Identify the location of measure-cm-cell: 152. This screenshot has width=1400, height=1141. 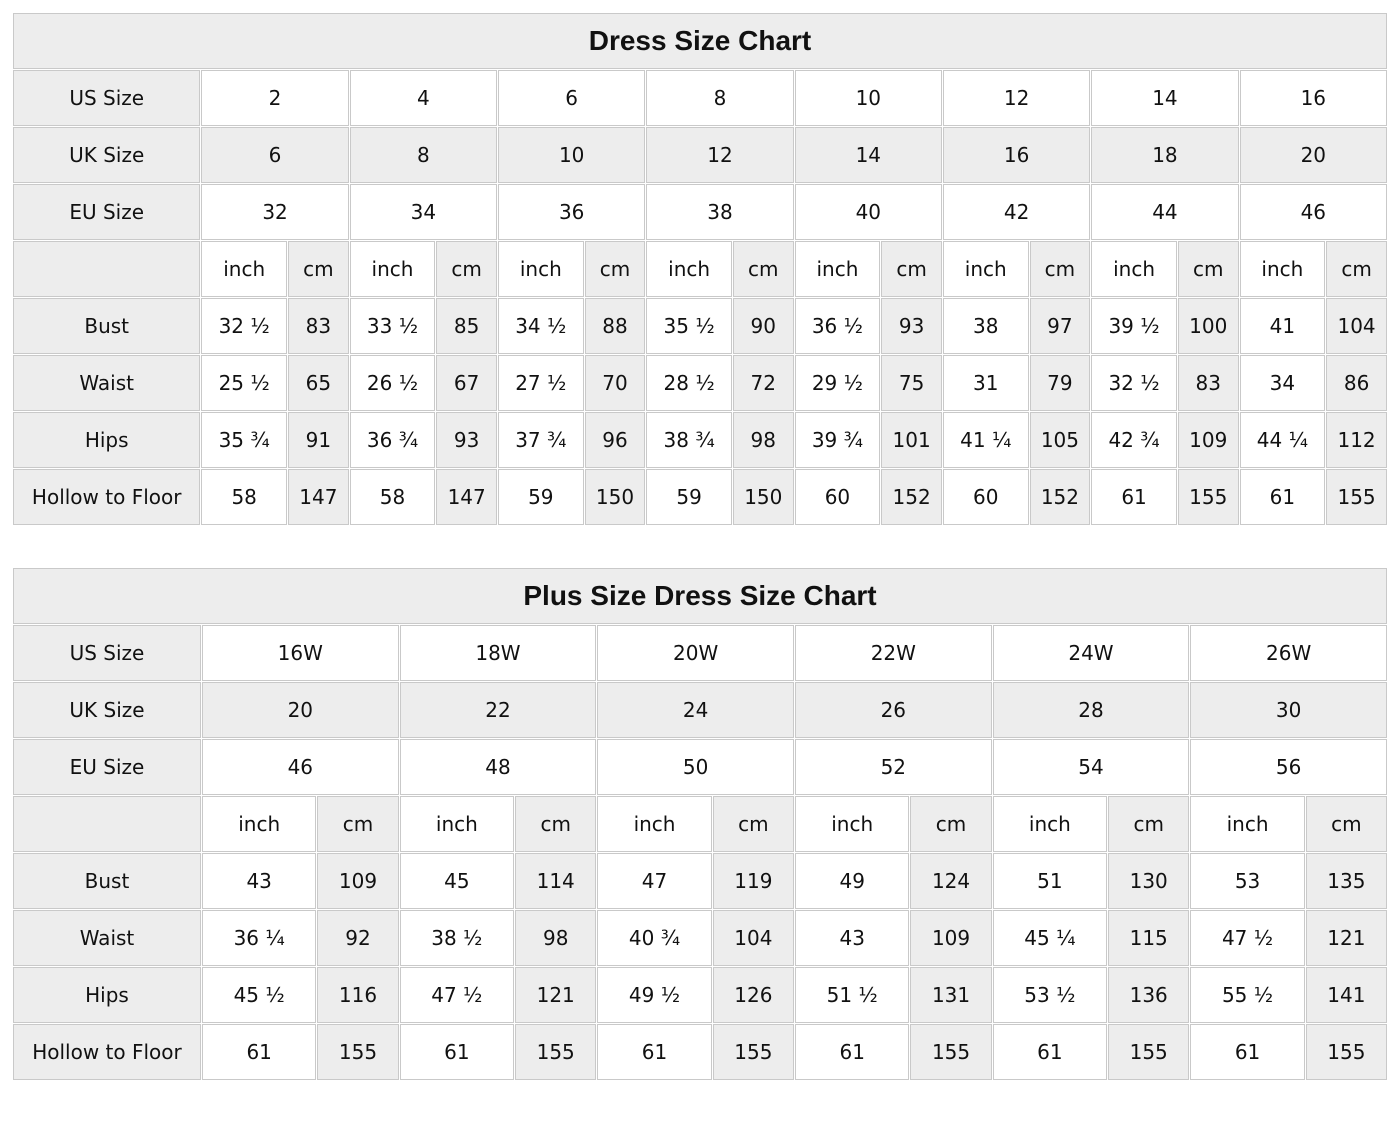
(1060, 497).